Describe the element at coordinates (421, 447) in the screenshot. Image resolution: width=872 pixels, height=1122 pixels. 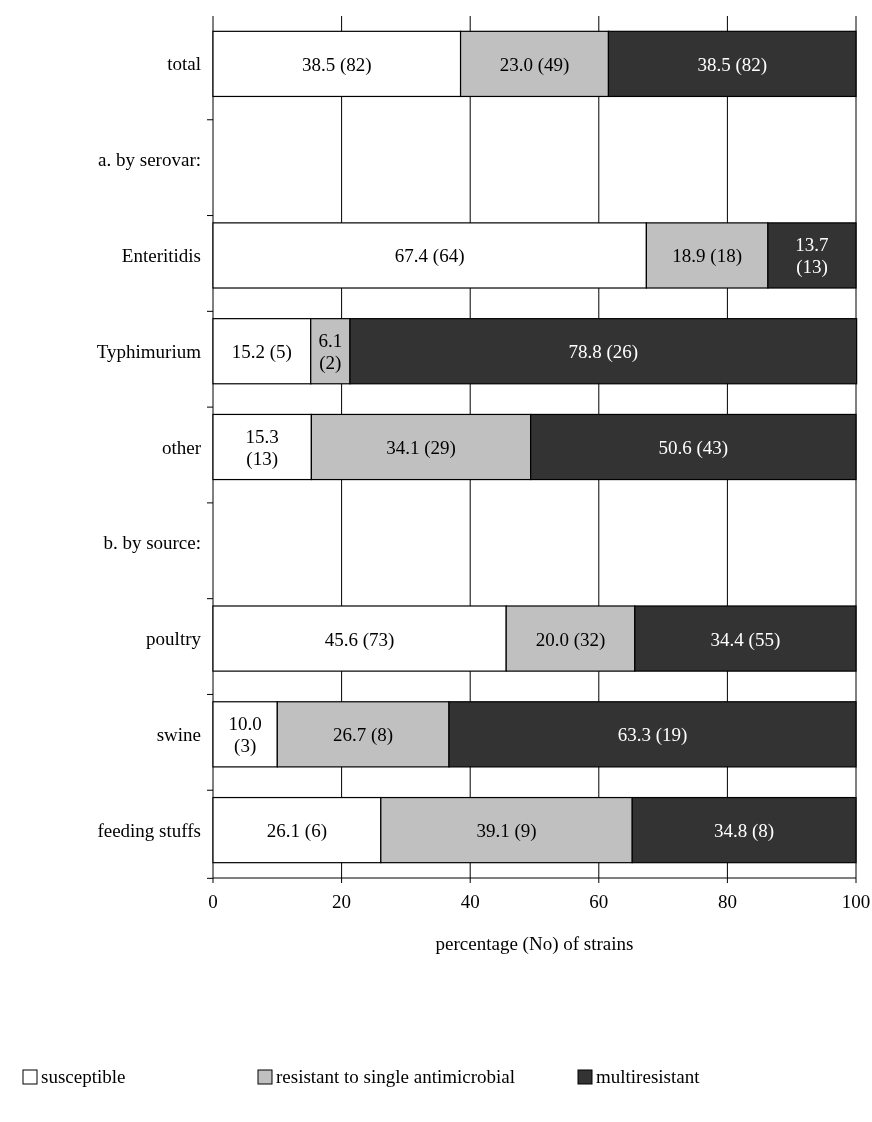
I see `data-label: 34.1 (29)` at that location.